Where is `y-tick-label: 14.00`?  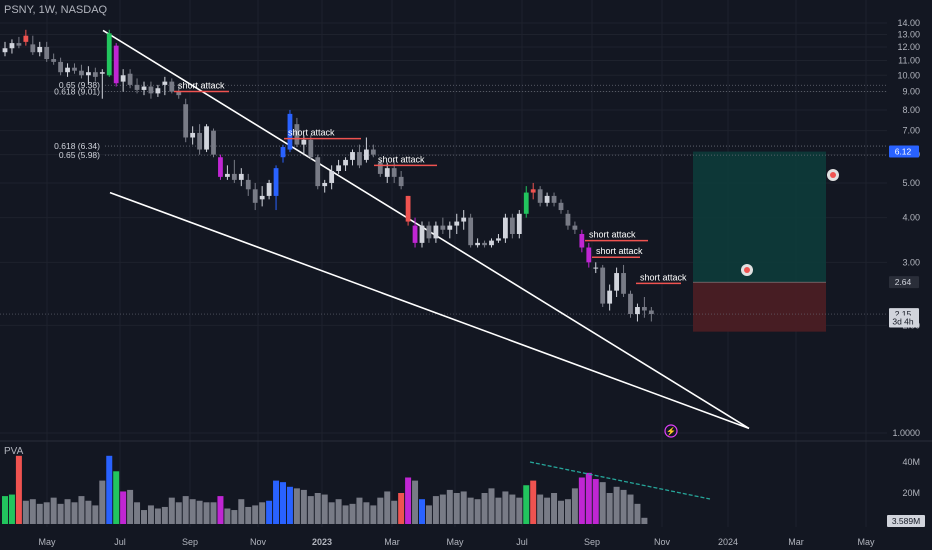
y-tick-label: 14.00 is located at coordinates (908, 23).